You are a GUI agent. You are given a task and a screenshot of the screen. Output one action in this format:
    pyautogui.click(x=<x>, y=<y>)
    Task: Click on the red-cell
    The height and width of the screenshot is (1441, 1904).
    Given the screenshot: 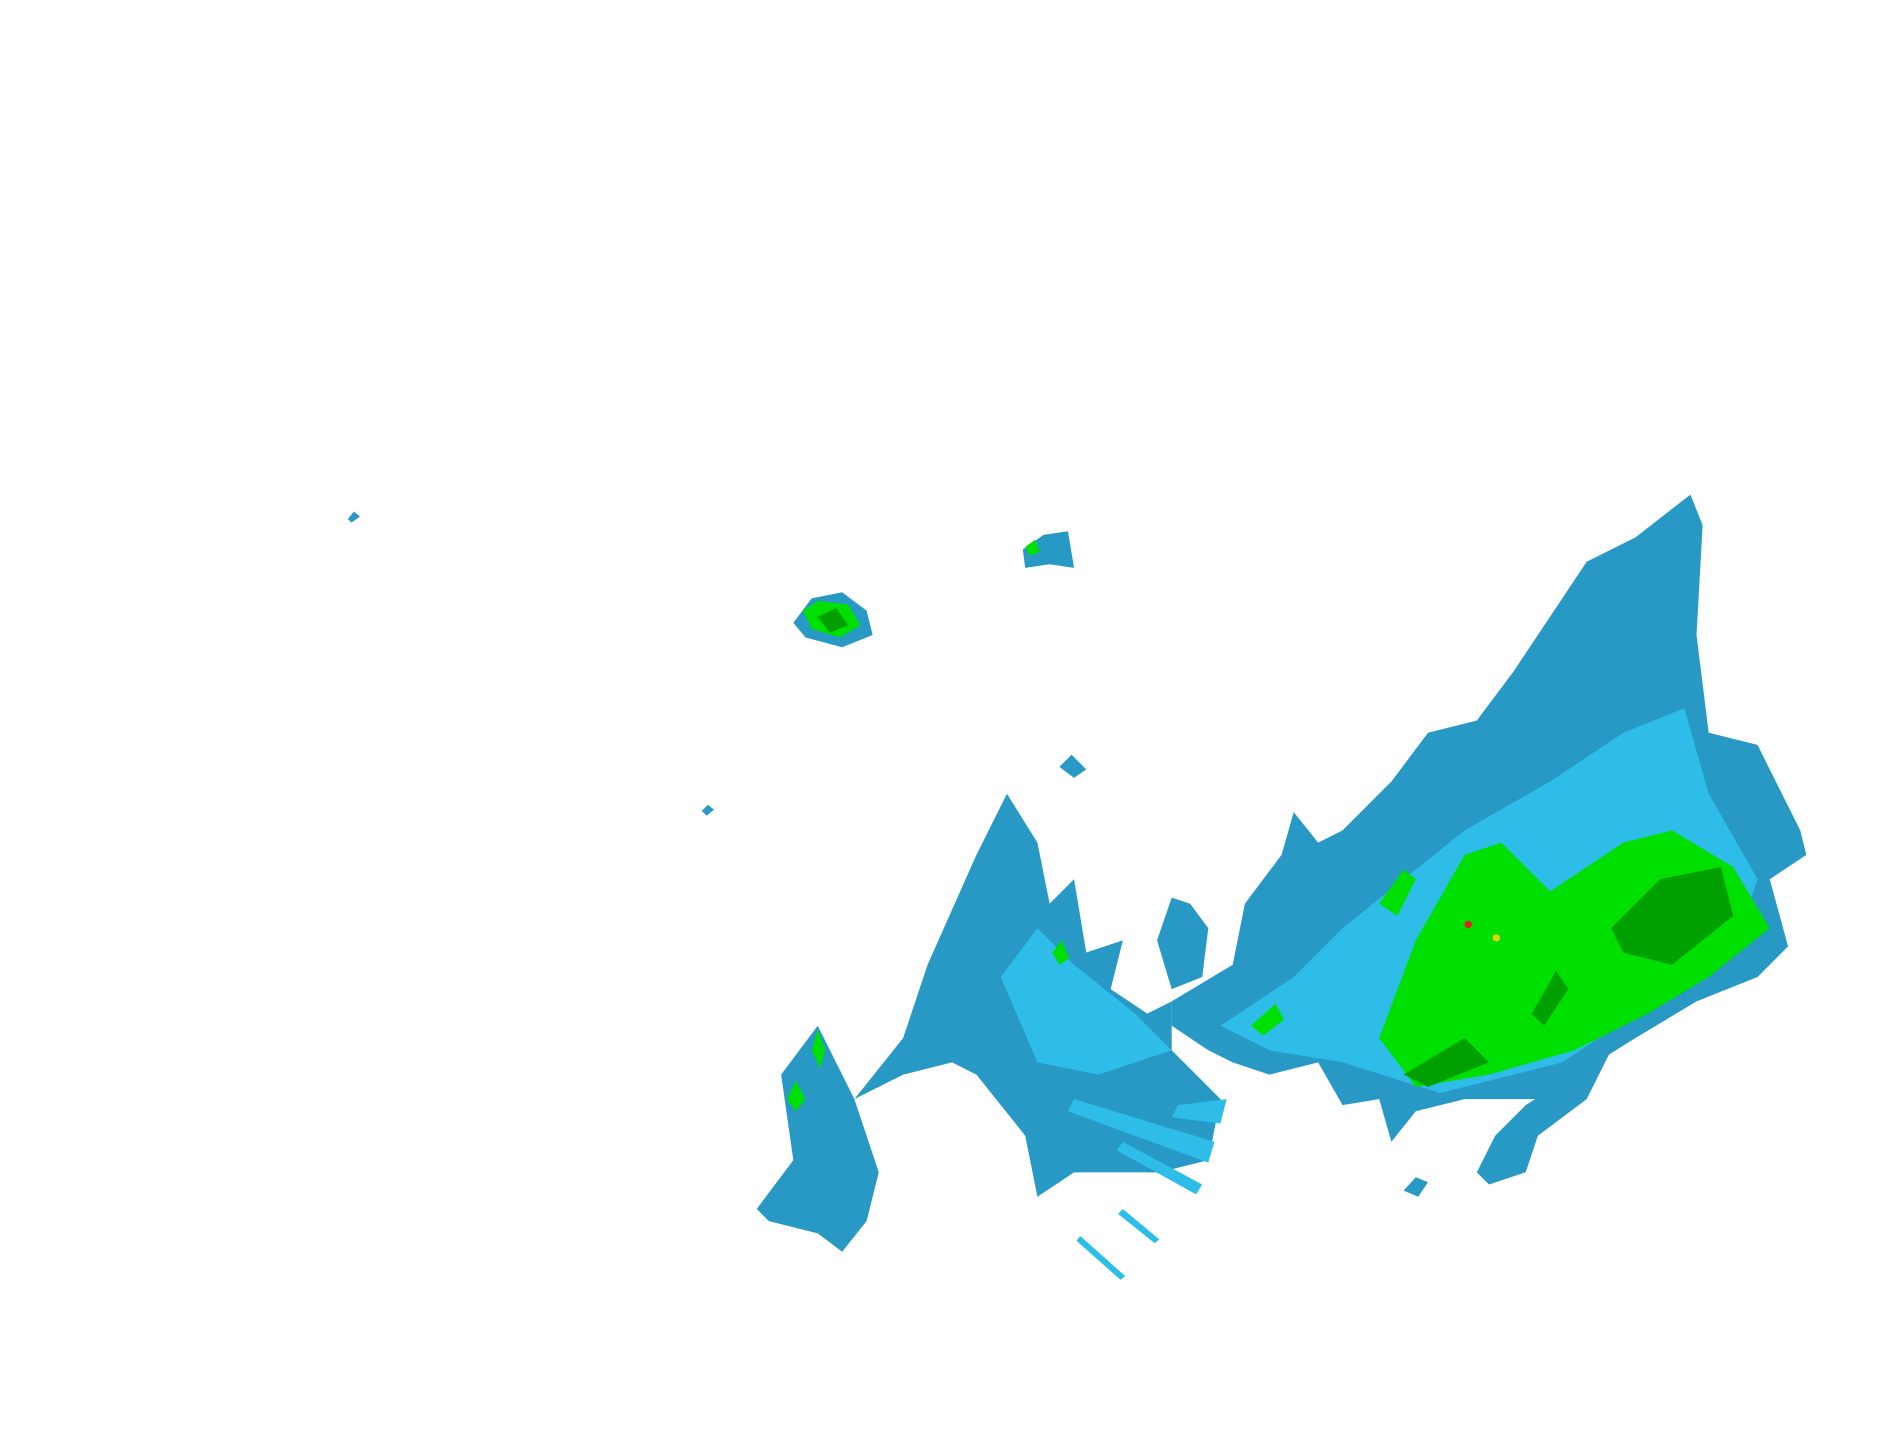 What is the action you would take?
    pyautogui.click(x=1468, y=924)
    